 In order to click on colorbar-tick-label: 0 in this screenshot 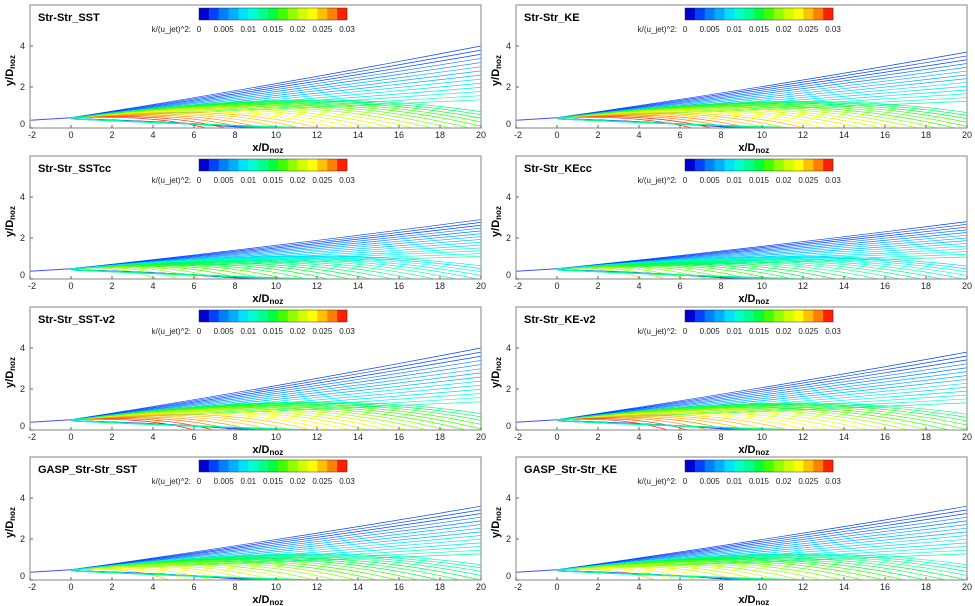, I will do `click(685, 481)`.